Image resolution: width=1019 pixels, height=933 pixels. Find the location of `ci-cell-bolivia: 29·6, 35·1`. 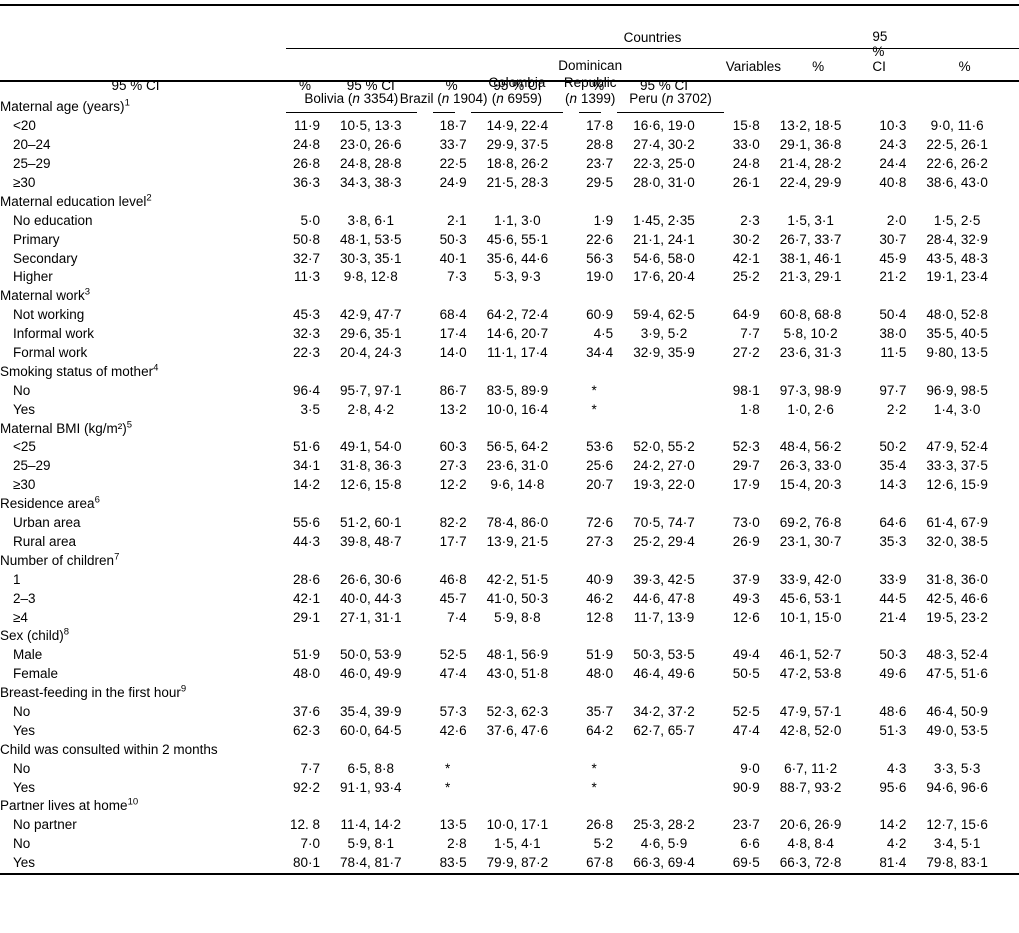

ci-cell-bolivia: 29·6, 35·1 is located at coordinates (371, 334).